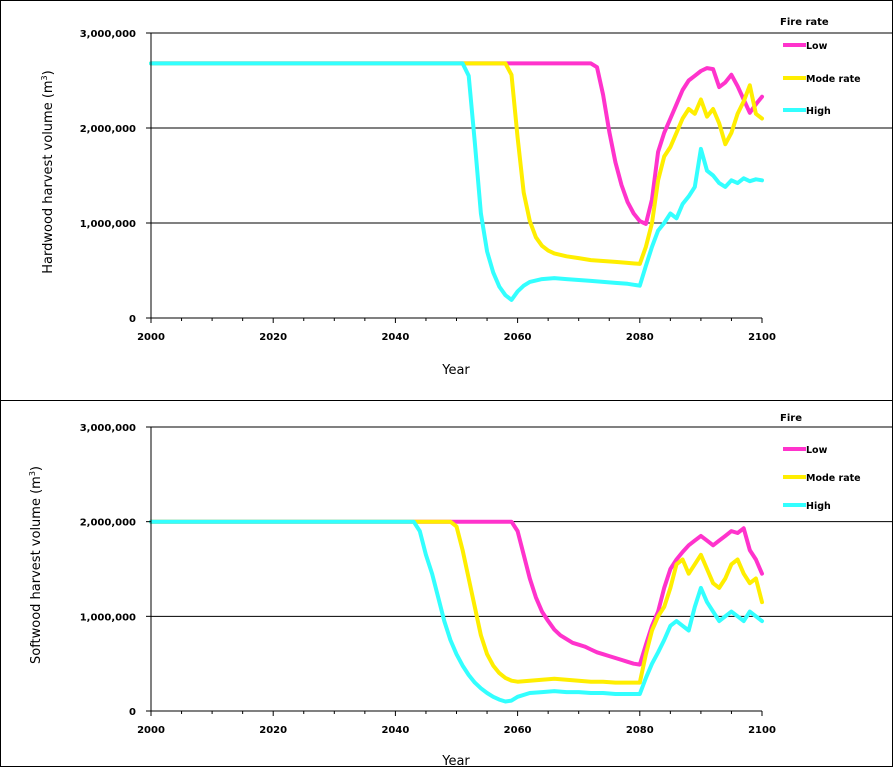 This screenshot has height=767, width=893. What do you see at coordinates (817, 46) in the screenshot?
I see `hardwood-legend-label-low: Low` at bounding box center [817, 46].